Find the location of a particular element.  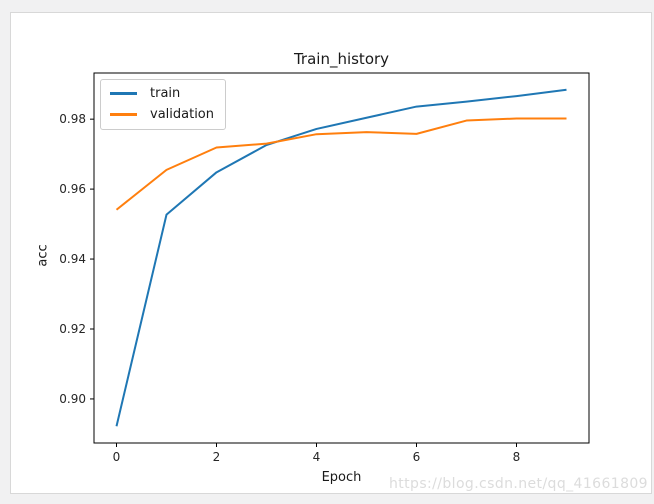

x-tick-label: 6 is located at coordinates (417, 457).